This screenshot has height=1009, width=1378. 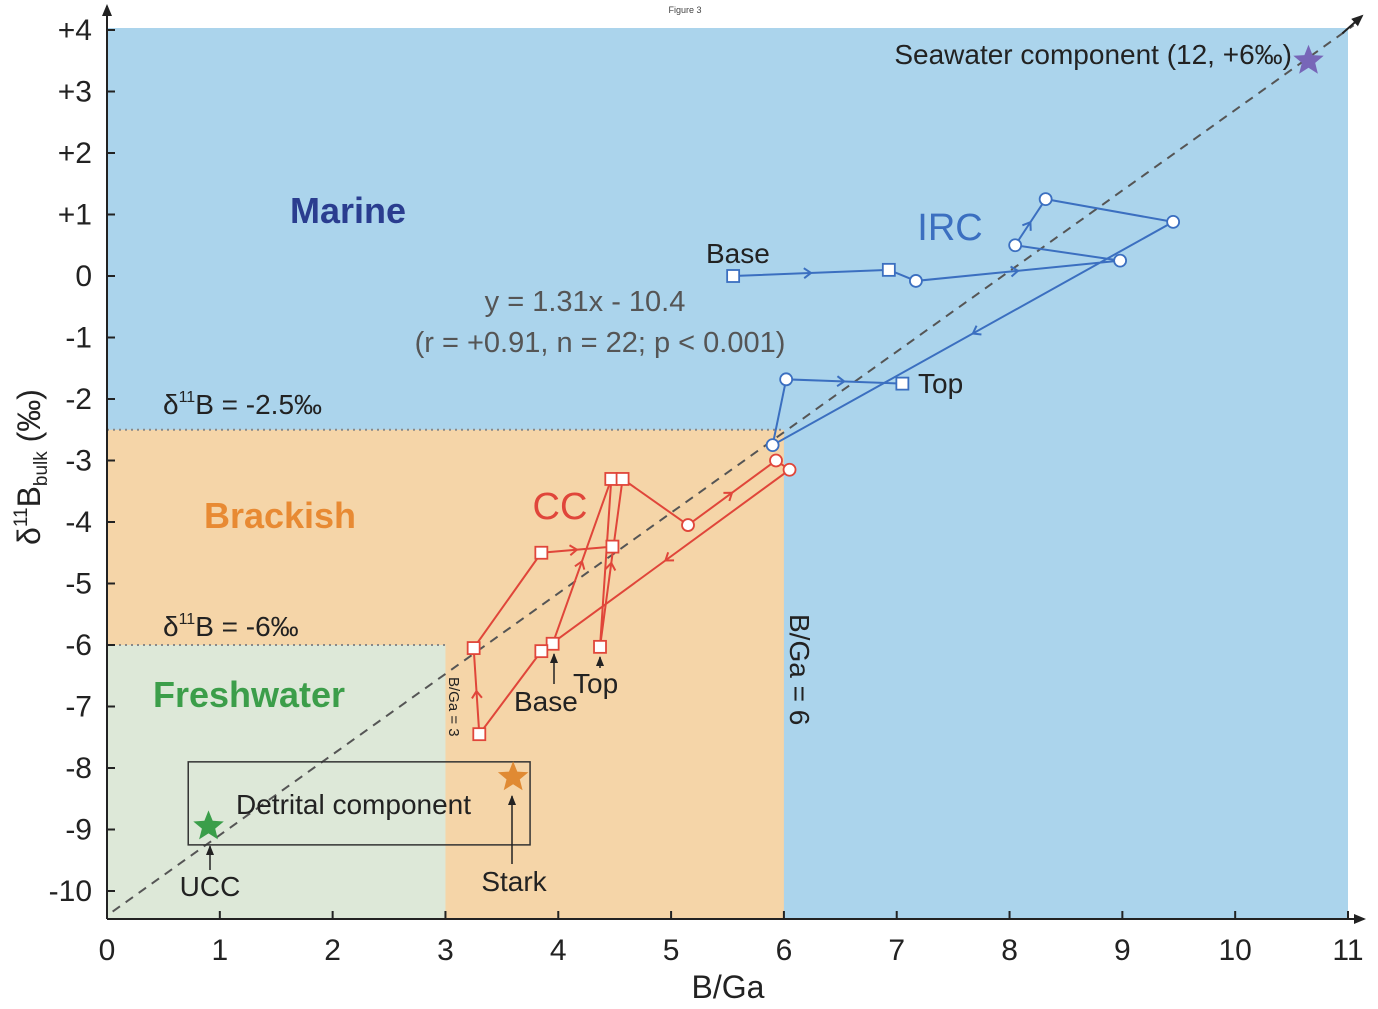 What do you see at coordinates (949, 228) in the screenshot?
I see `irc-label: IRC` at bounding box center [949, 228].